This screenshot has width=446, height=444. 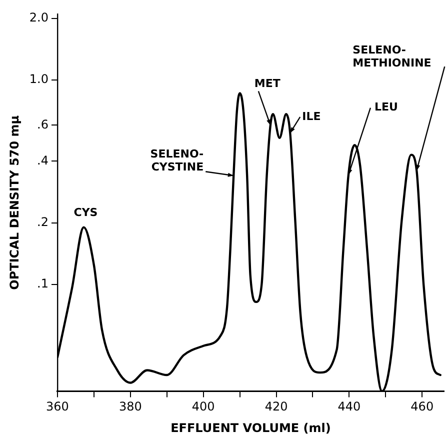 What do you see at coordinates (203, 407) in the screenshot?
I see `x-tick-label: 400` at bounding box center [203, 407].